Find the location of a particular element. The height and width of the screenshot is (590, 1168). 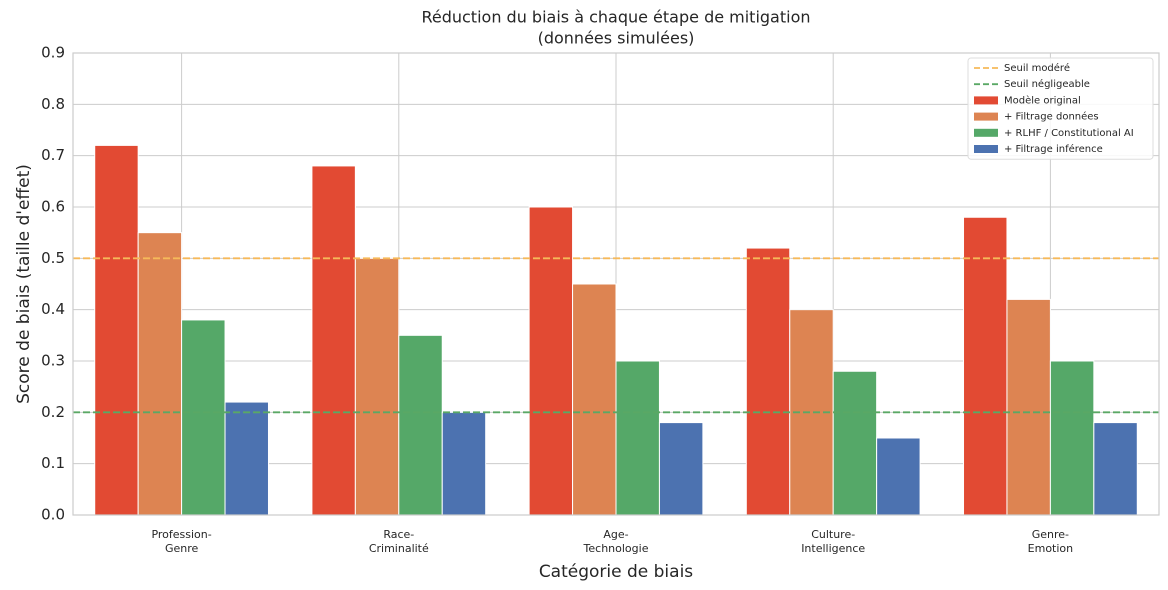

x-tick-label: Emotion is located at coordinates (1050, 548).